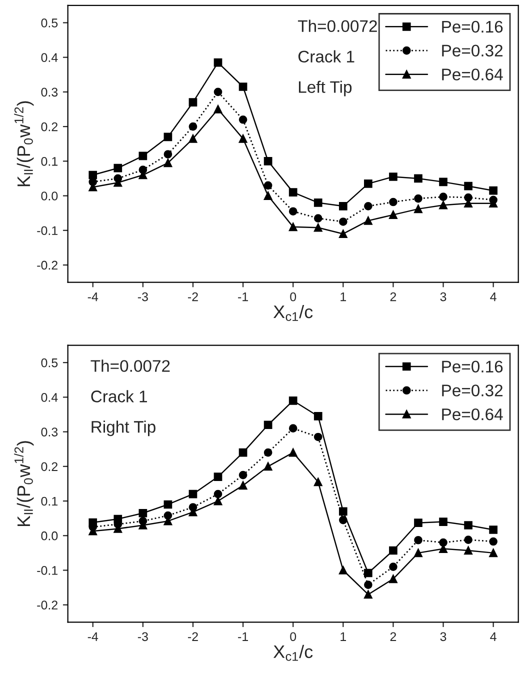 The image size is (530, 677). I want to click on y-tick-label: 0.2, so click(49, 127).